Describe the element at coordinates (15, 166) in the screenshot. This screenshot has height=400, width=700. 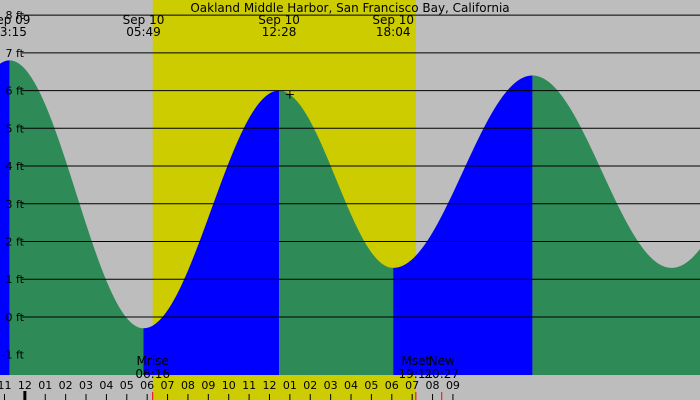
I see `y-tick-label: 4 ft` at that location.